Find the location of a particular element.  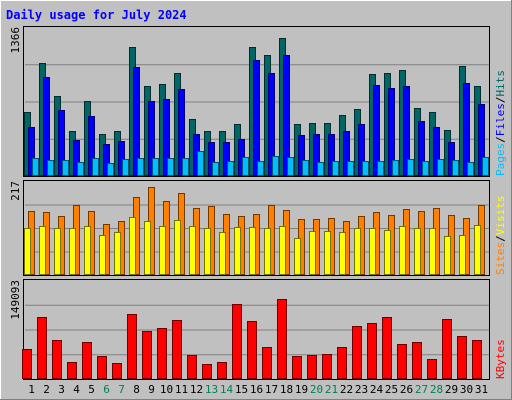

x-tick-label: 2 is located at coordinates (46, 389).